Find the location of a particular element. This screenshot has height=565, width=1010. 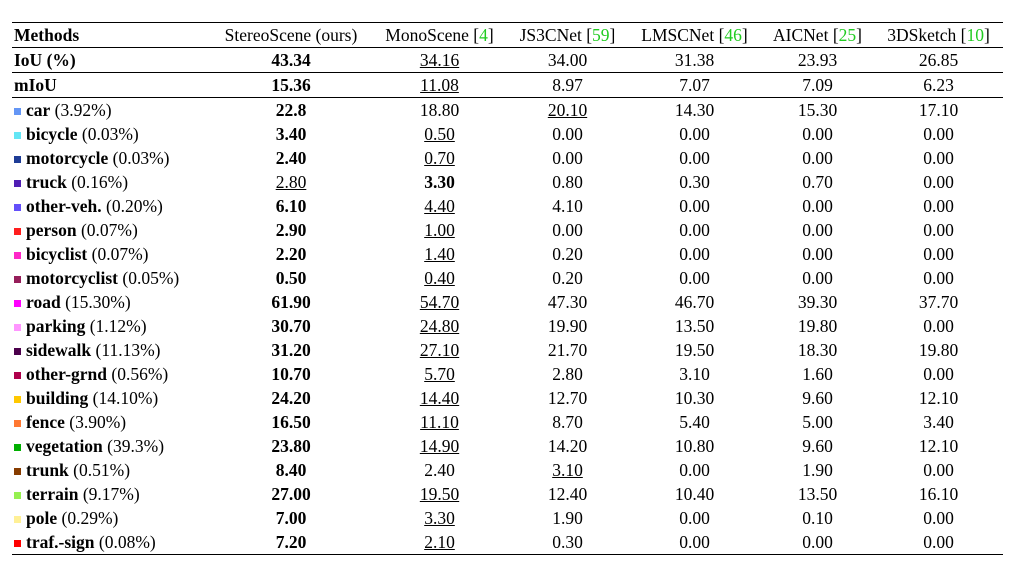

value: 43.34 is located at coordinates (291, 60).